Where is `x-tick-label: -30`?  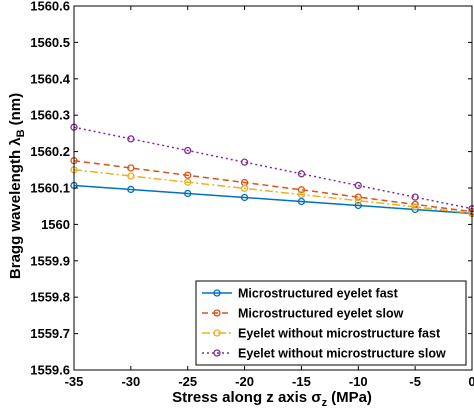
x-tick-label: -30 is located at coordinates (130, 381).